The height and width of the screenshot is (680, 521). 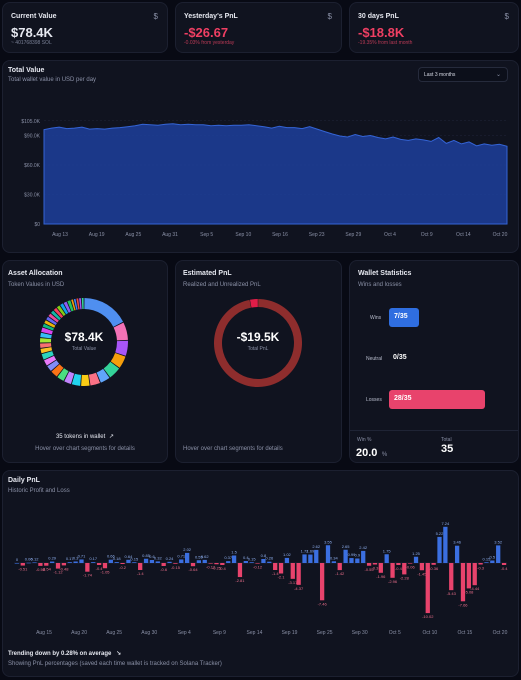 I want to click on estimated-pnl-donut, so click(x=258, y=343).